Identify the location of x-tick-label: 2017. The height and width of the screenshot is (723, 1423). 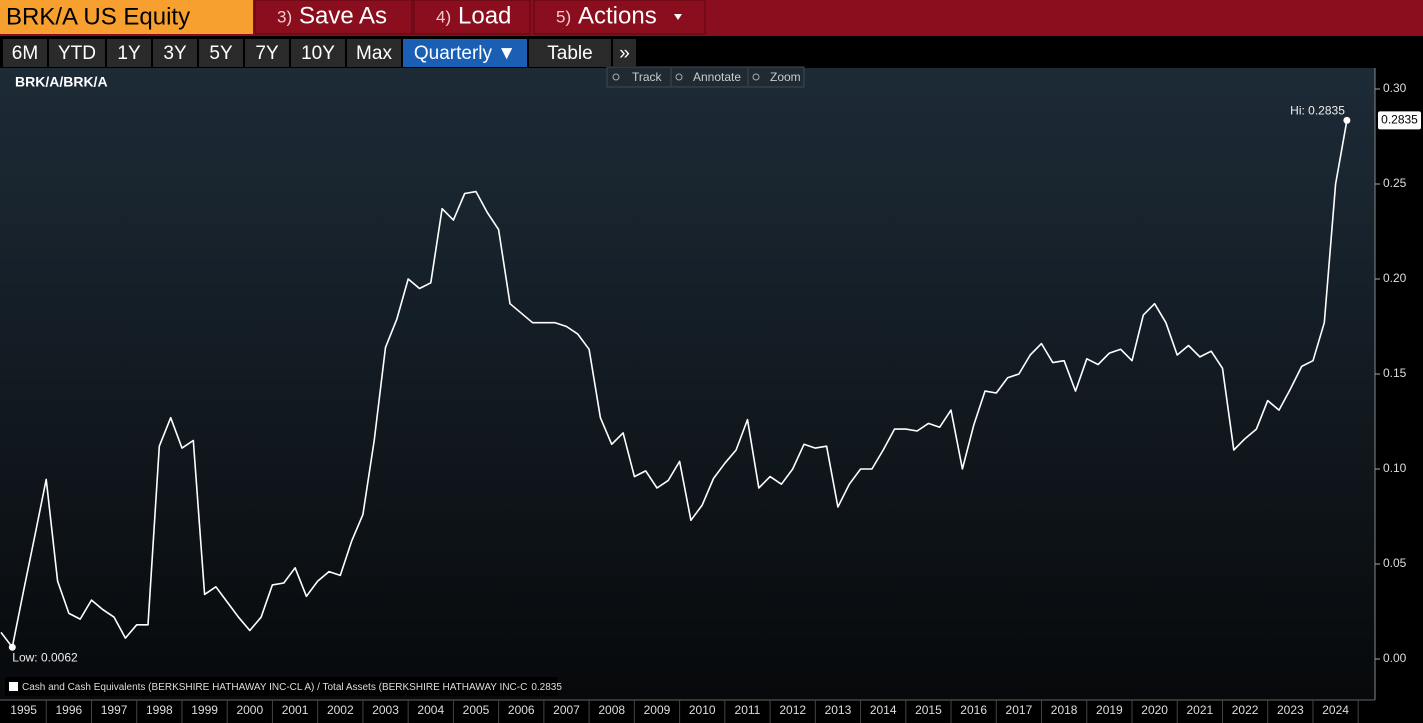
(1019, 710).